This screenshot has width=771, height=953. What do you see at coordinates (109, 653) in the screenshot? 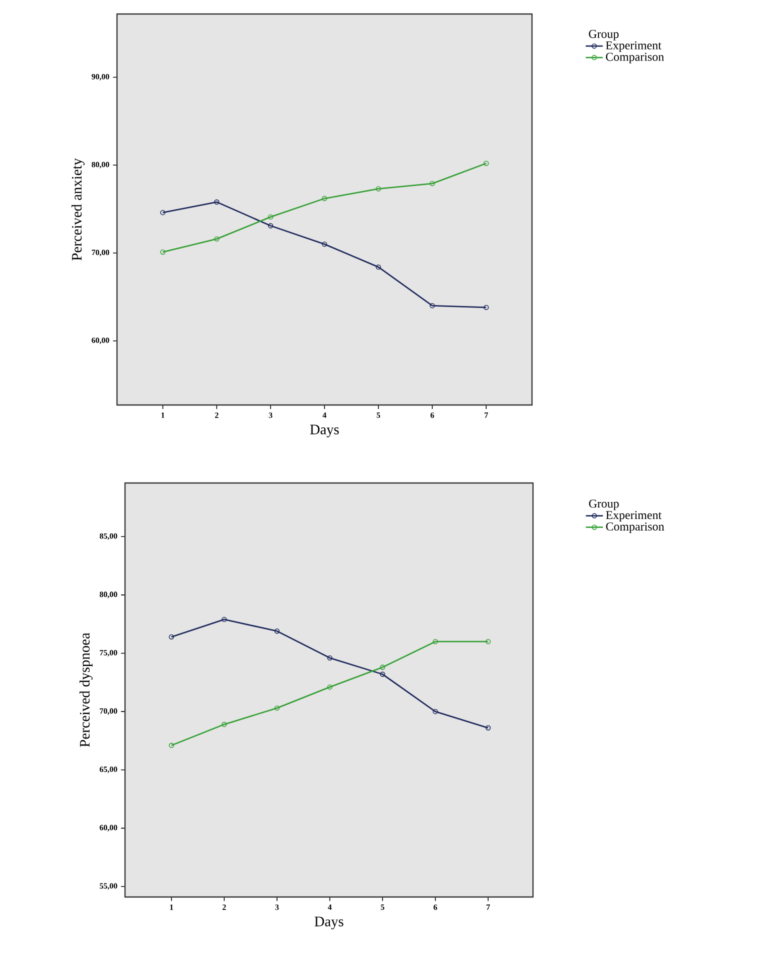
I see `y-tick-label: 75,00` at bounding box center [109, 653].